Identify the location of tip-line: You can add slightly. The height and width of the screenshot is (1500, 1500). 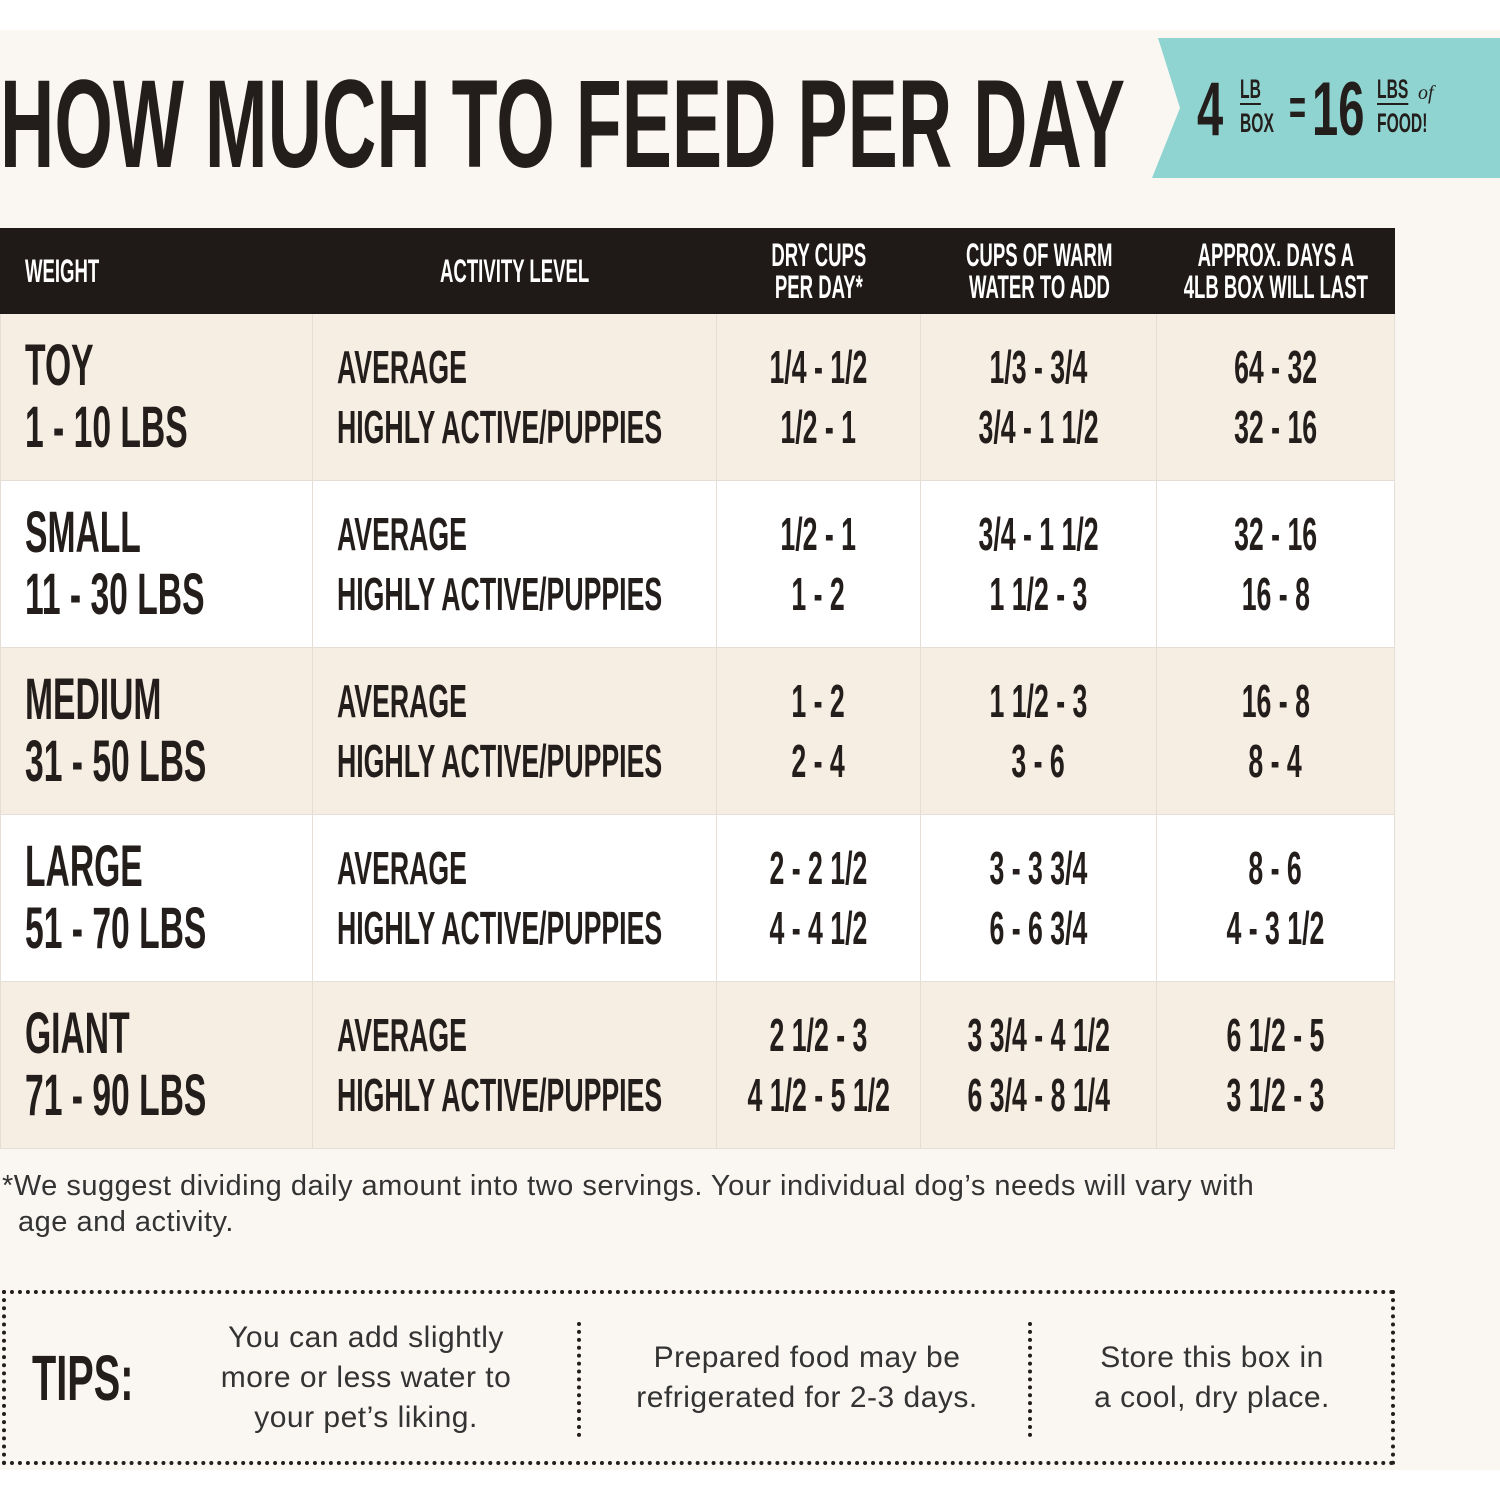
(366, 1337).